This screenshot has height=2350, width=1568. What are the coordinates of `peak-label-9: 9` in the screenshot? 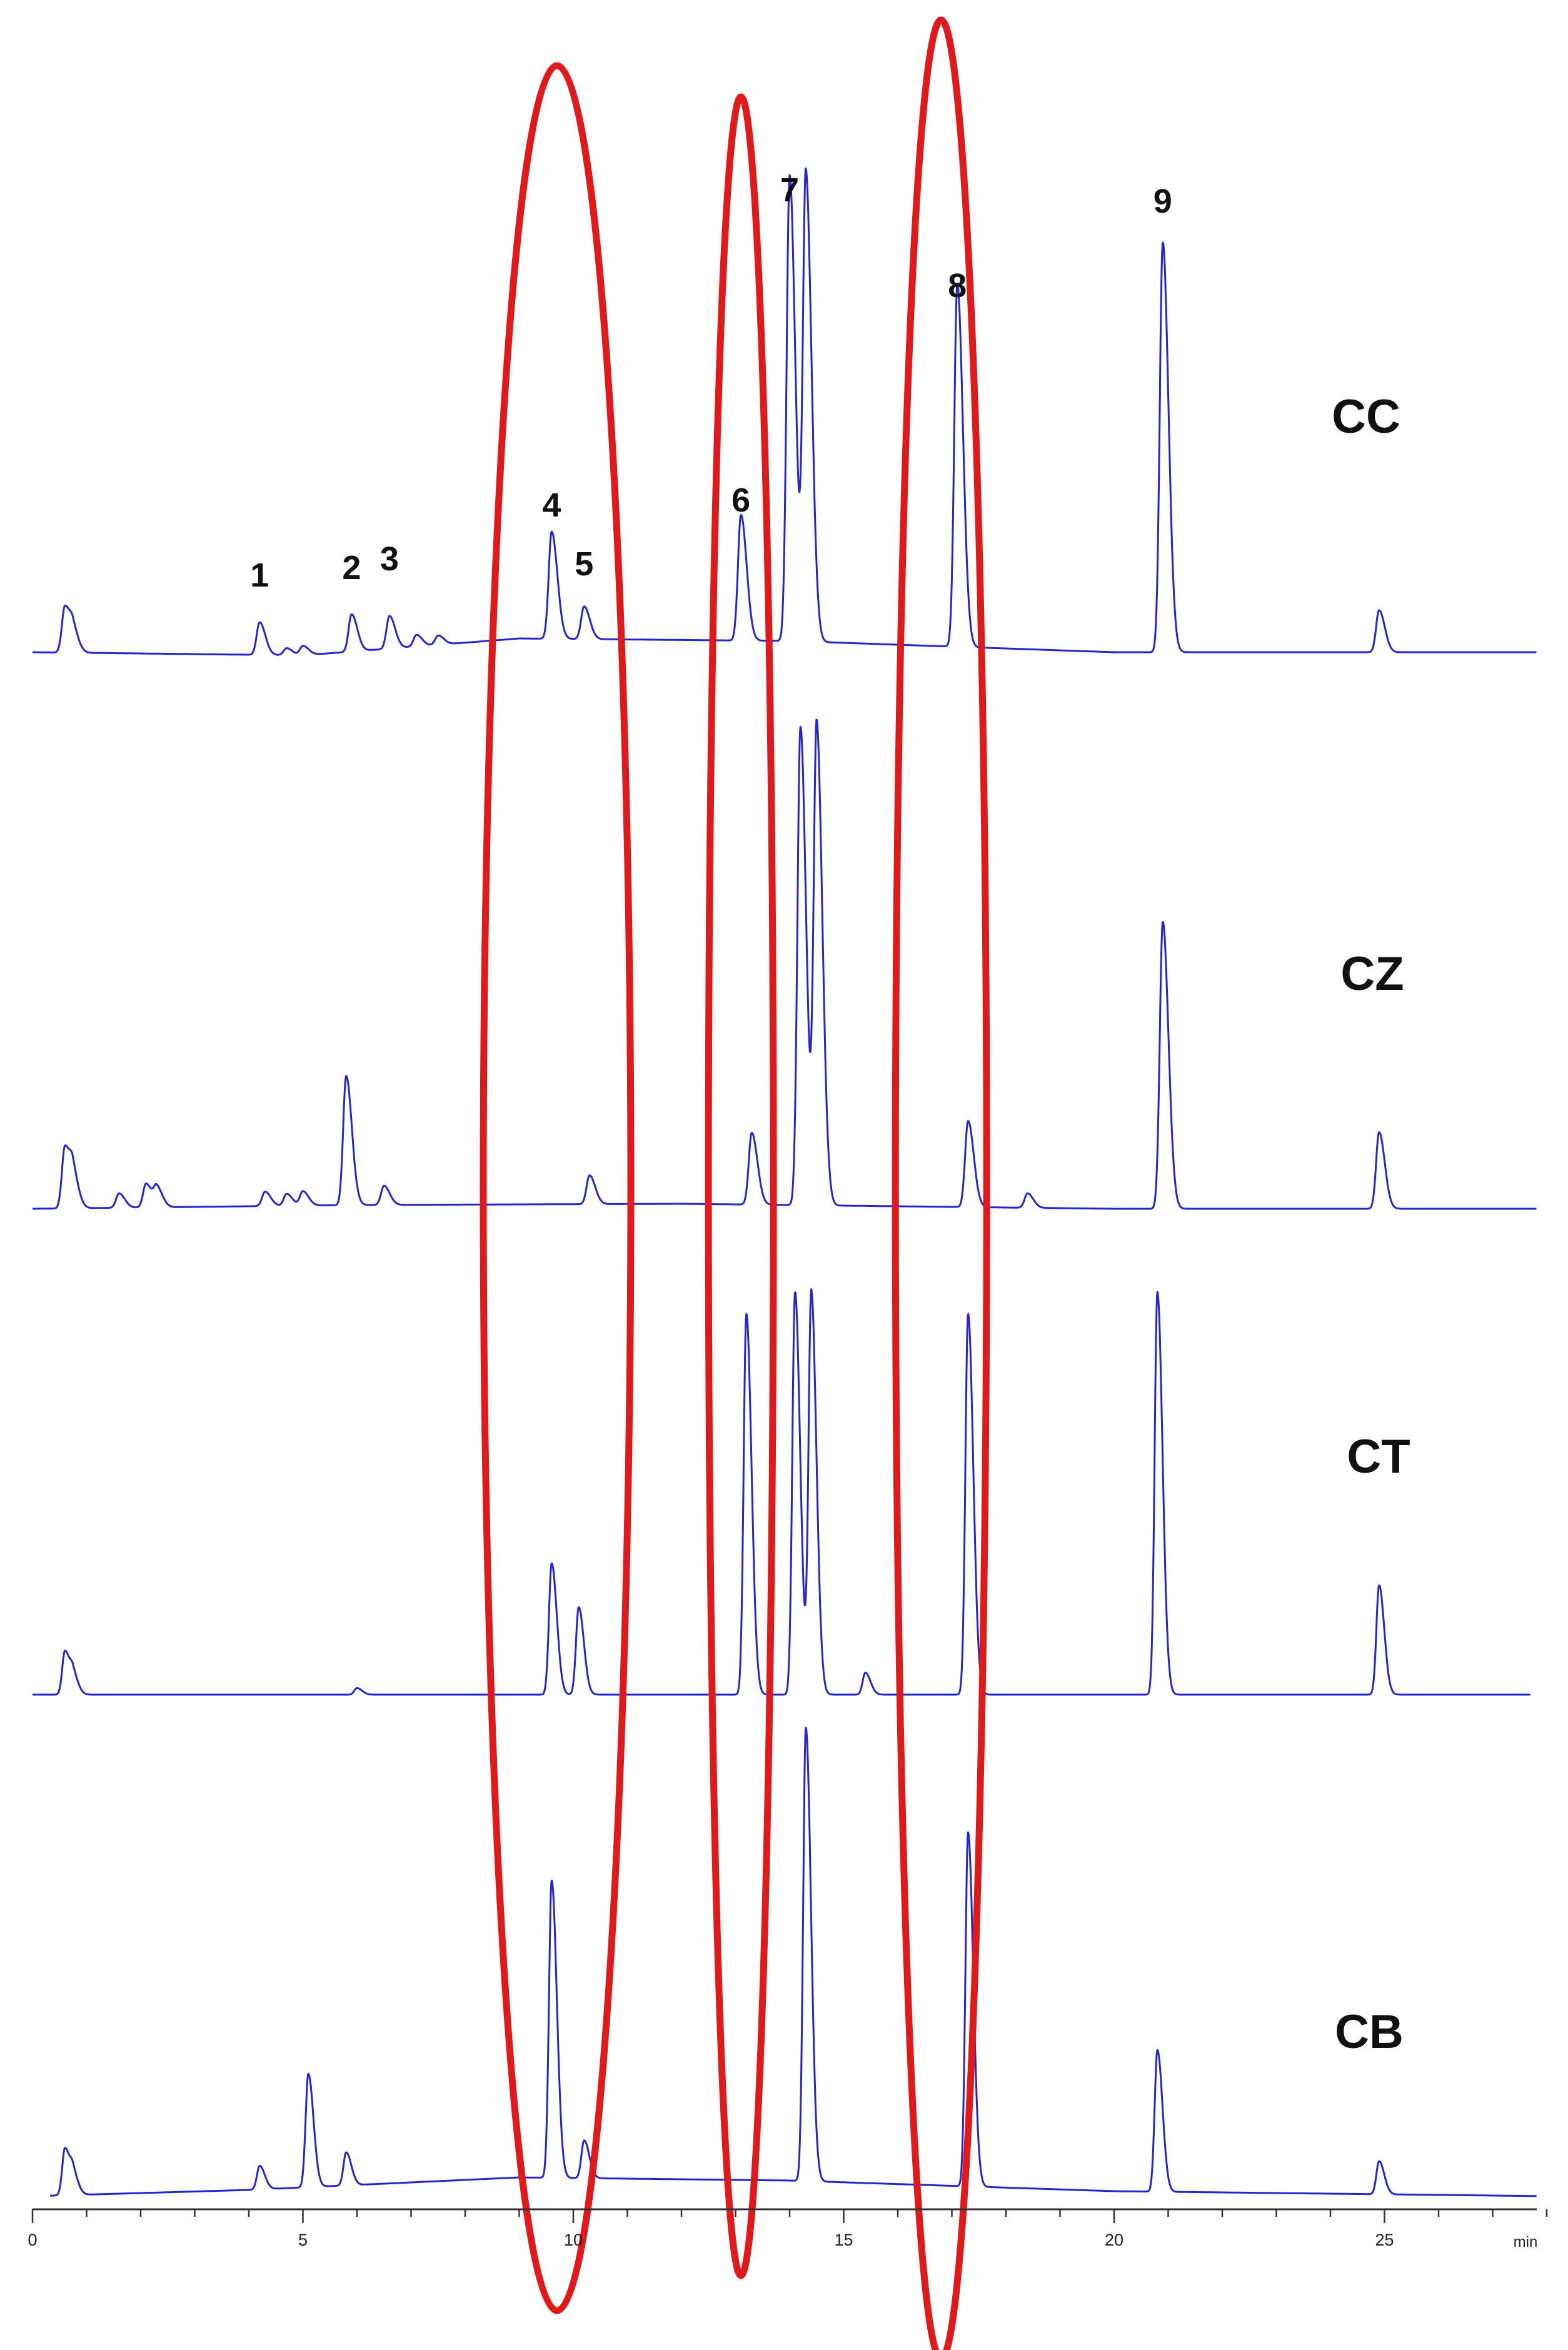 It's located at (1162, 201).